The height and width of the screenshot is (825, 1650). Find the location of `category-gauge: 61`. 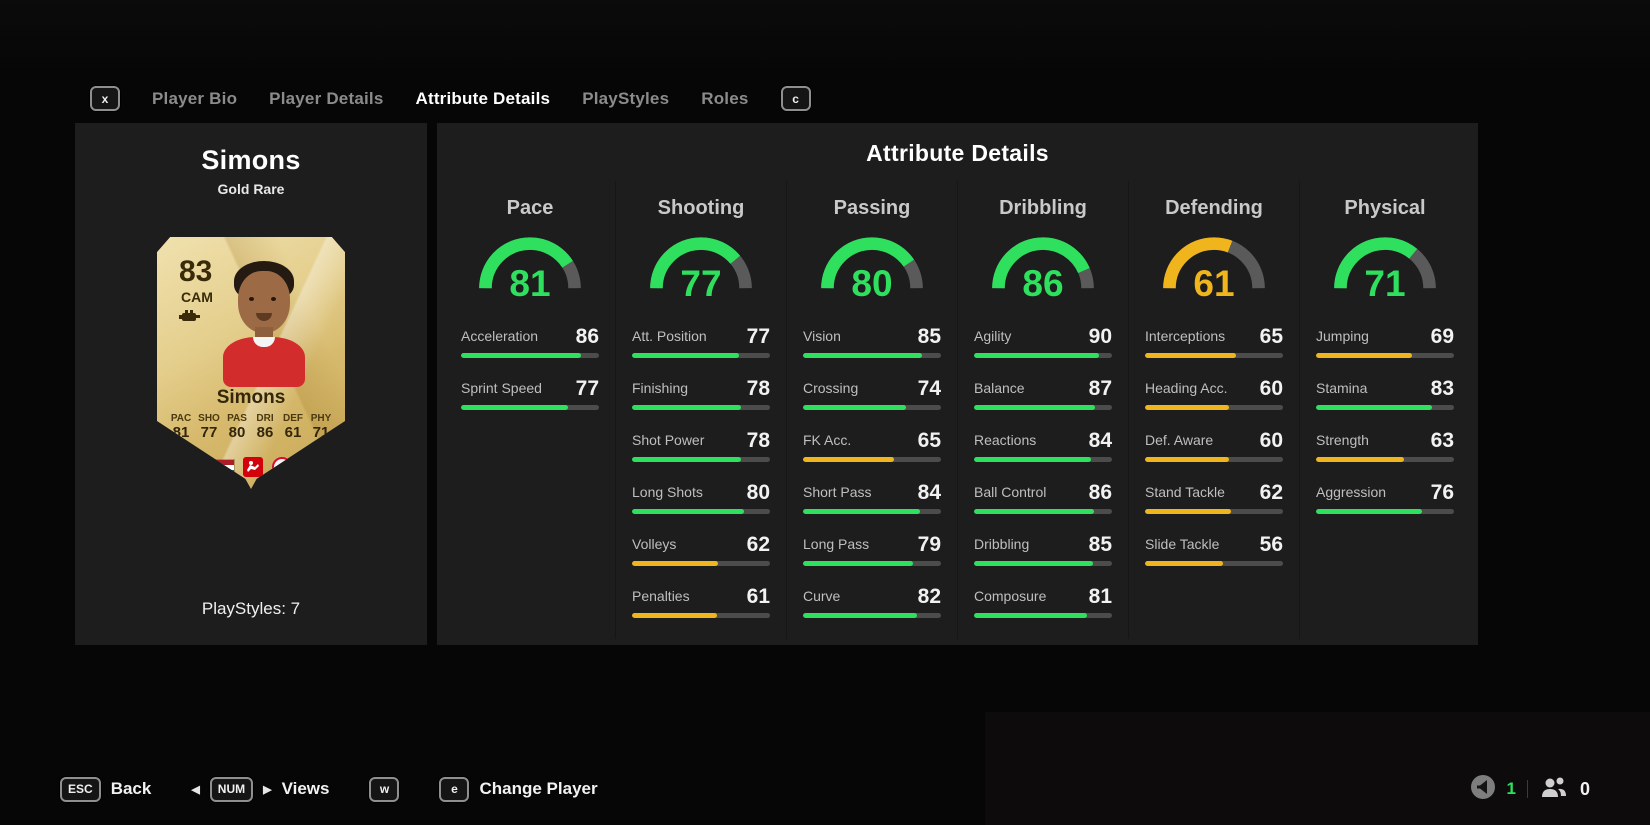

category-gauge: 61 is located at coordinates (1214, 267).